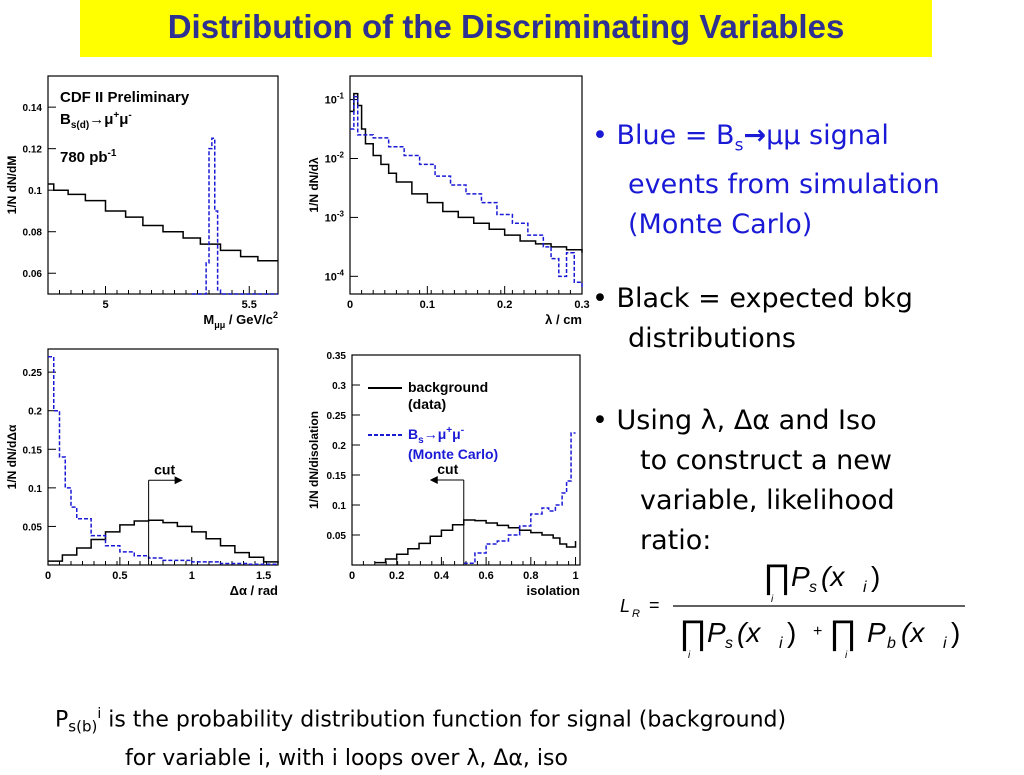 The width and height of the screenshot is (1024, 775). I want to click on y-tick-label: 0.08, so click(33, 233).